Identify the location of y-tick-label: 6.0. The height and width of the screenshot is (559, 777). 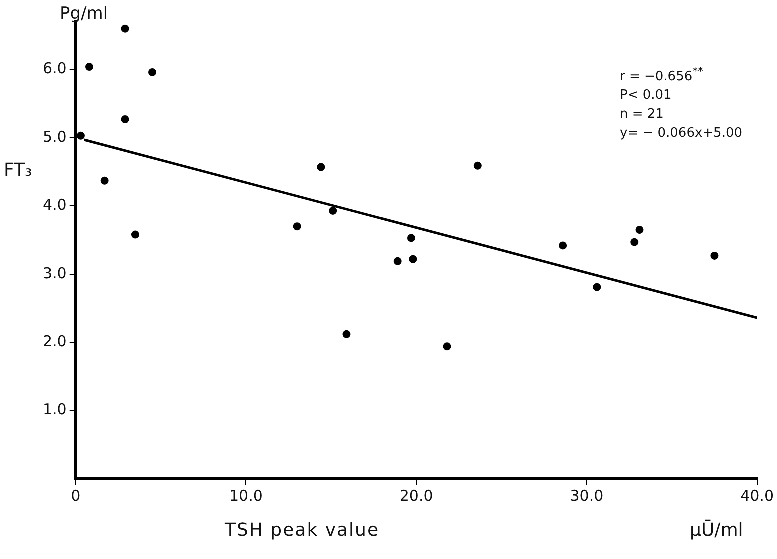
(54, 69).